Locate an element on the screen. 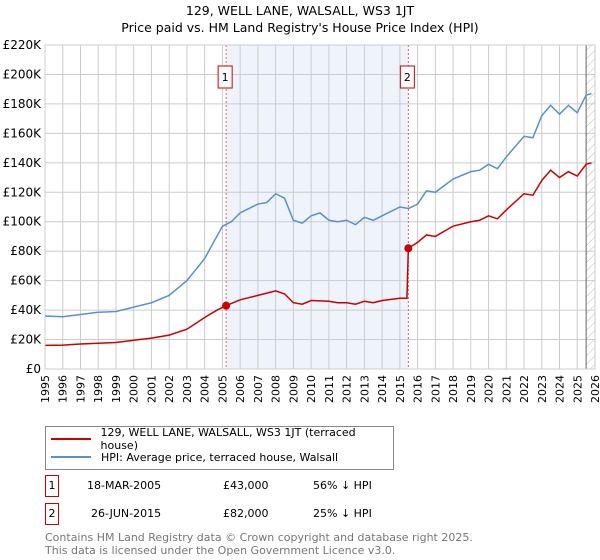  y-tick-label: £200K is located at coordinates (23, 74).